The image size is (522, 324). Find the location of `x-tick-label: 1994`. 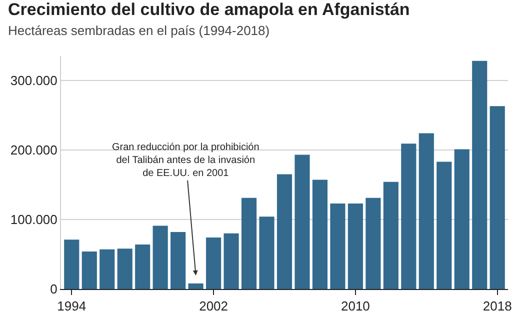

x-tick-label: 1994 is located at coordinates (71, 306).